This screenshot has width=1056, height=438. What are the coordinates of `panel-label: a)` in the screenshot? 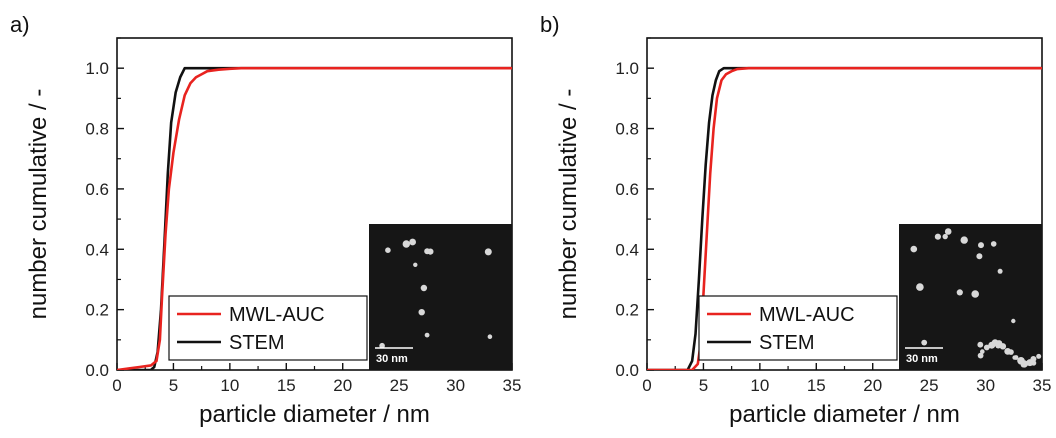 It's located at (20, 24).